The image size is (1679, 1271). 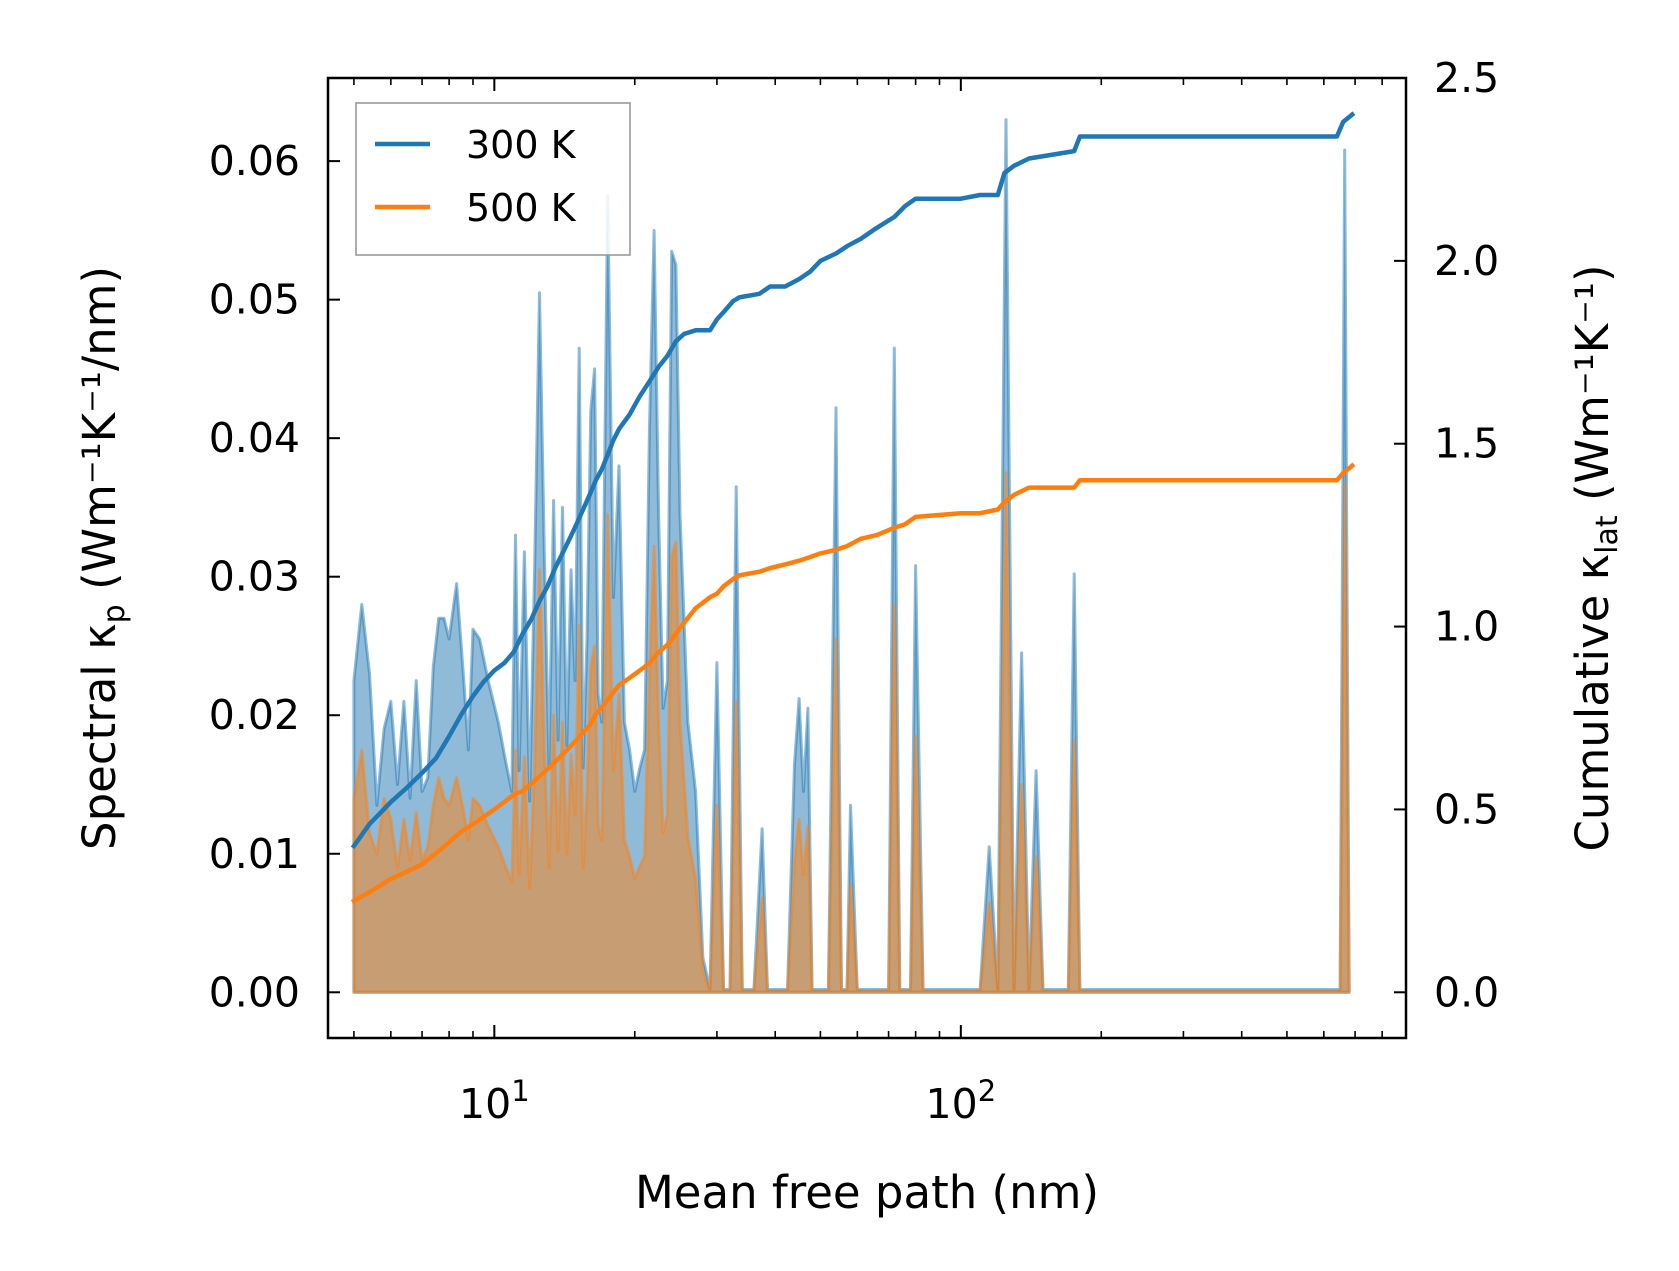 I want to click on legend-label: 300 K, so click(x=521, y=145).